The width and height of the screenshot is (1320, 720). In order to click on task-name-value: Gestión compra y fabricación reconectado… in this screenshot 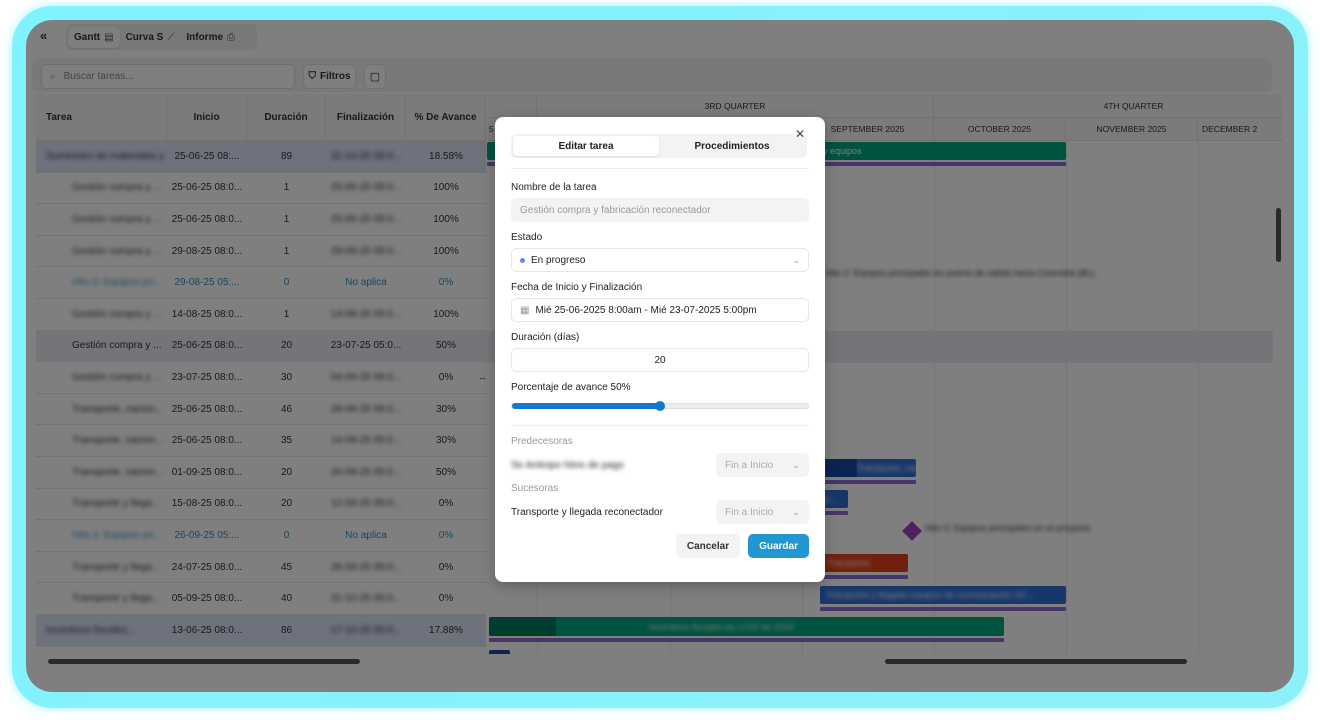, I will do `click(615, 210)`.